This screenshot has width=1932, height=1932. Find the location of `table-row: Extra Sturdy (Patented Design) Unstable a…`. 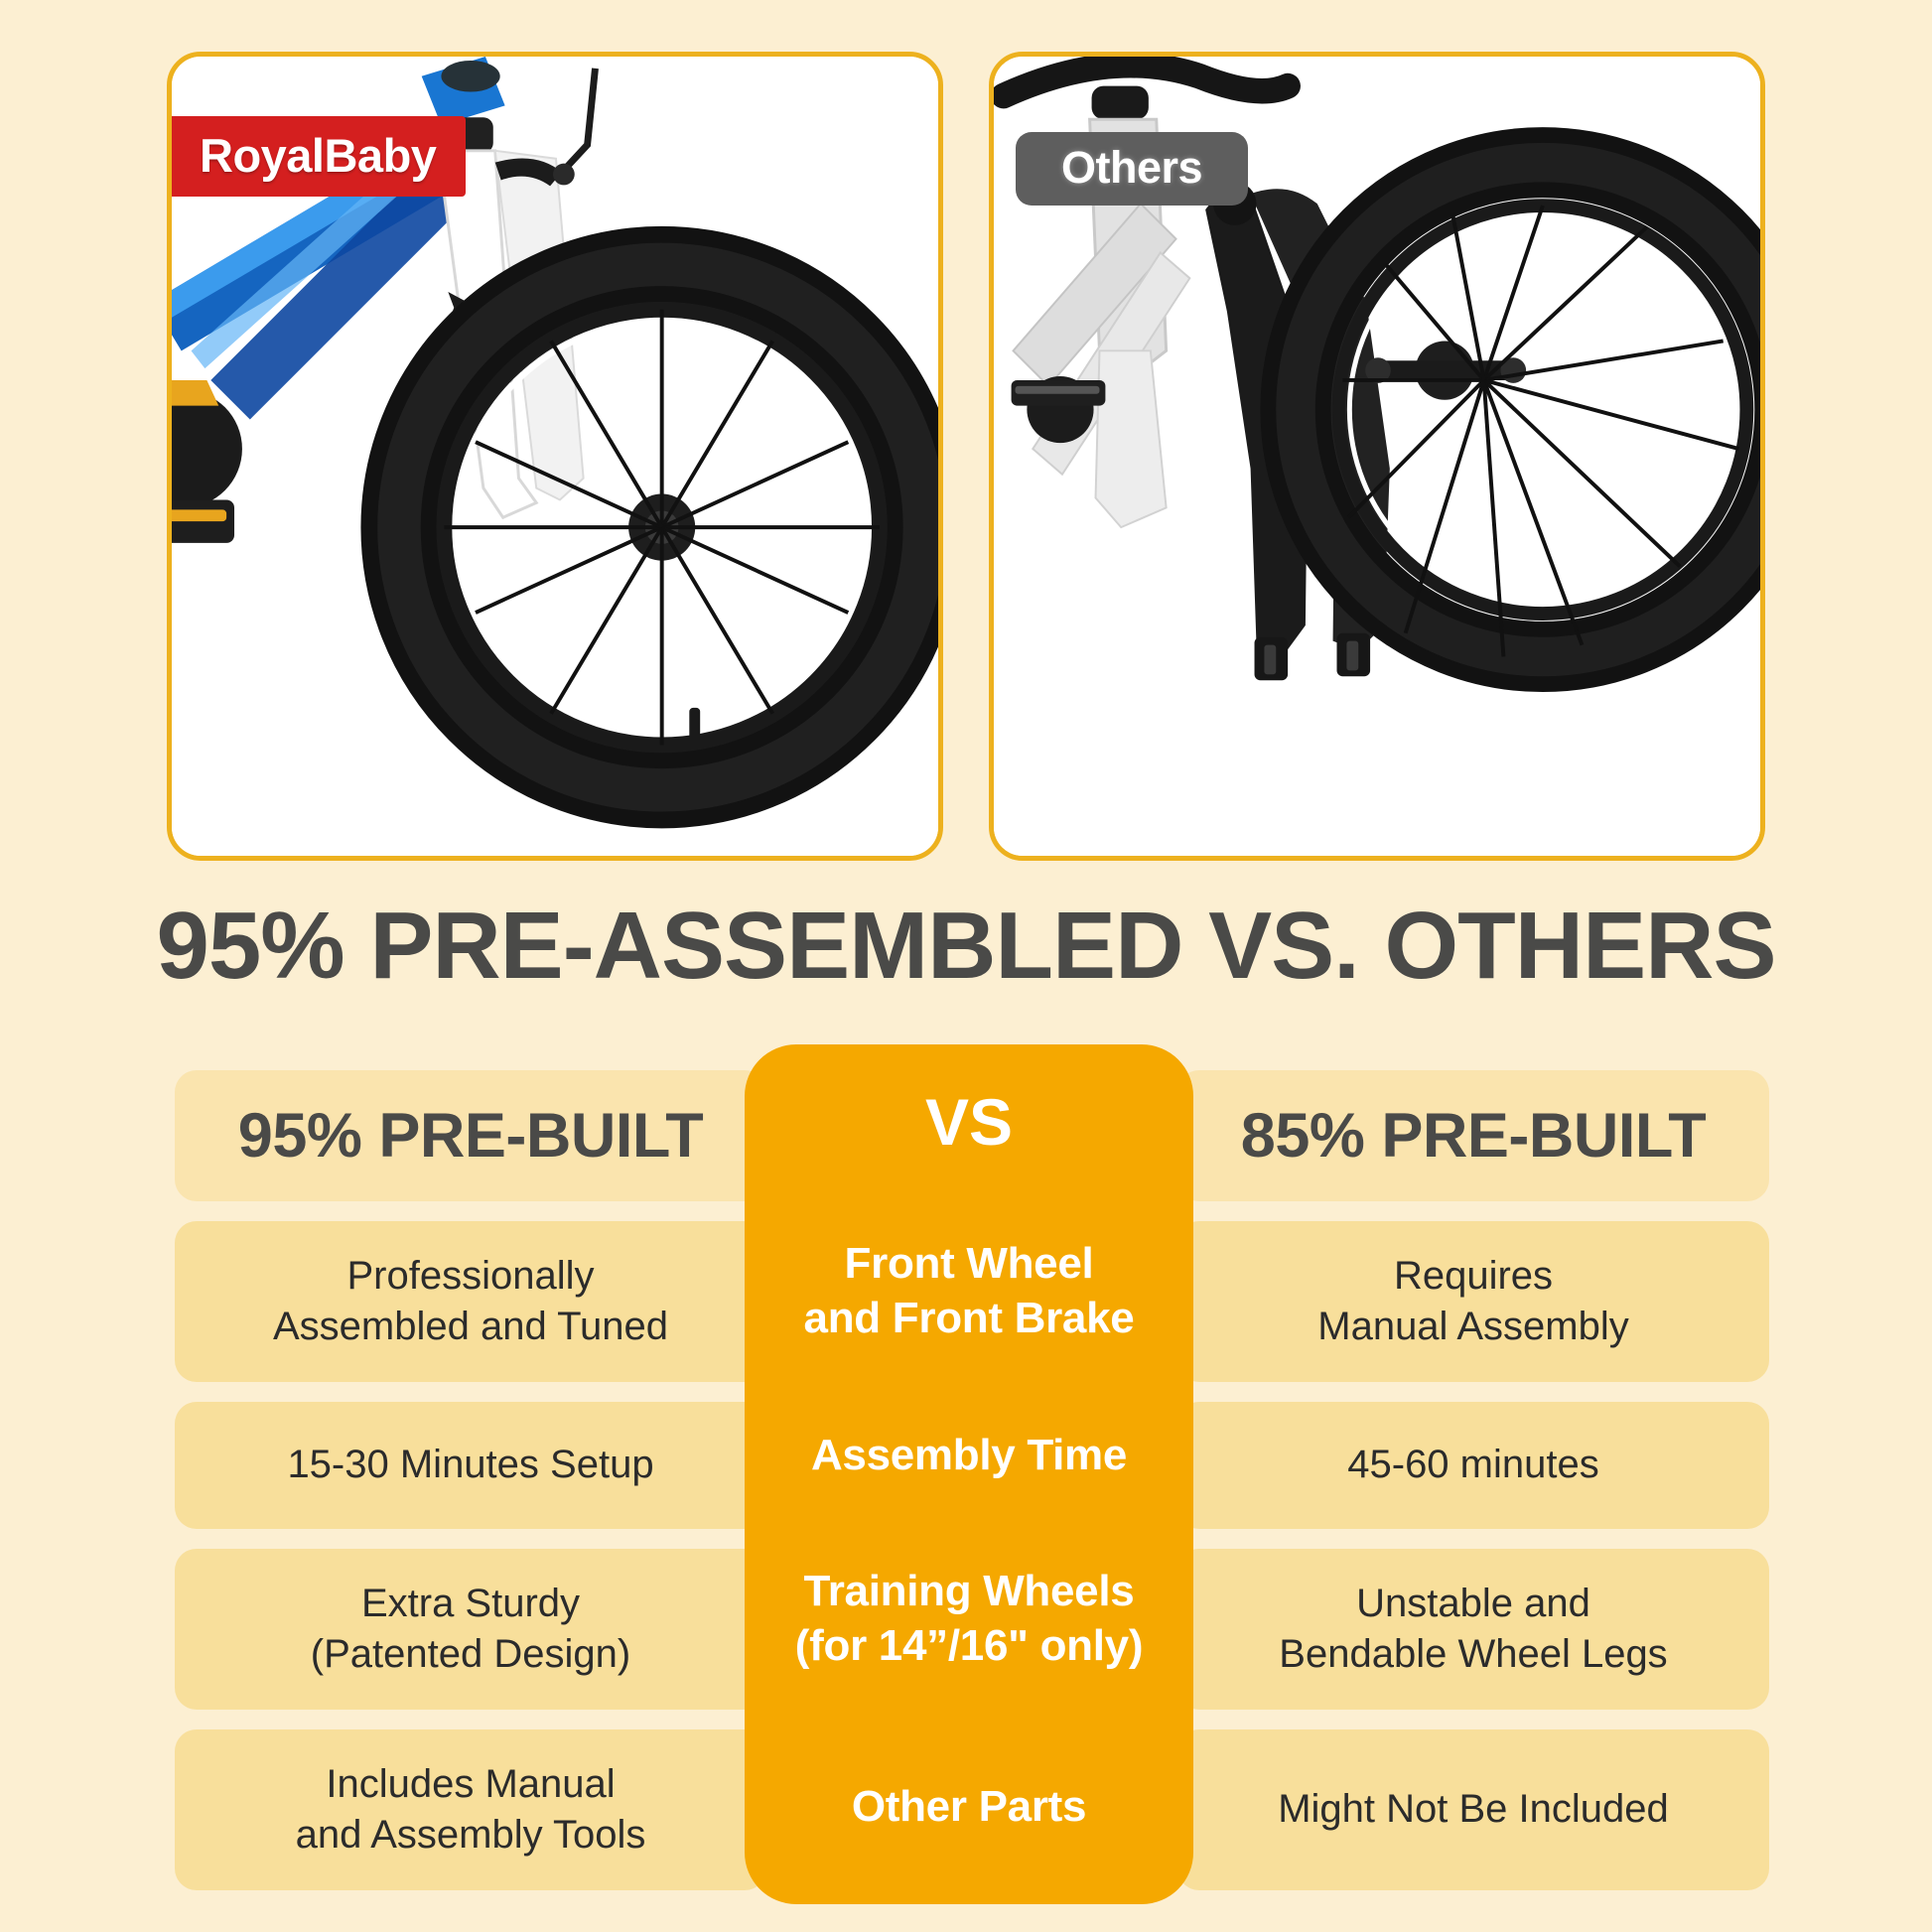

table-row: Extra Sturdy (Patented Design) Unstable a… is located at coordinates (972, 1629).